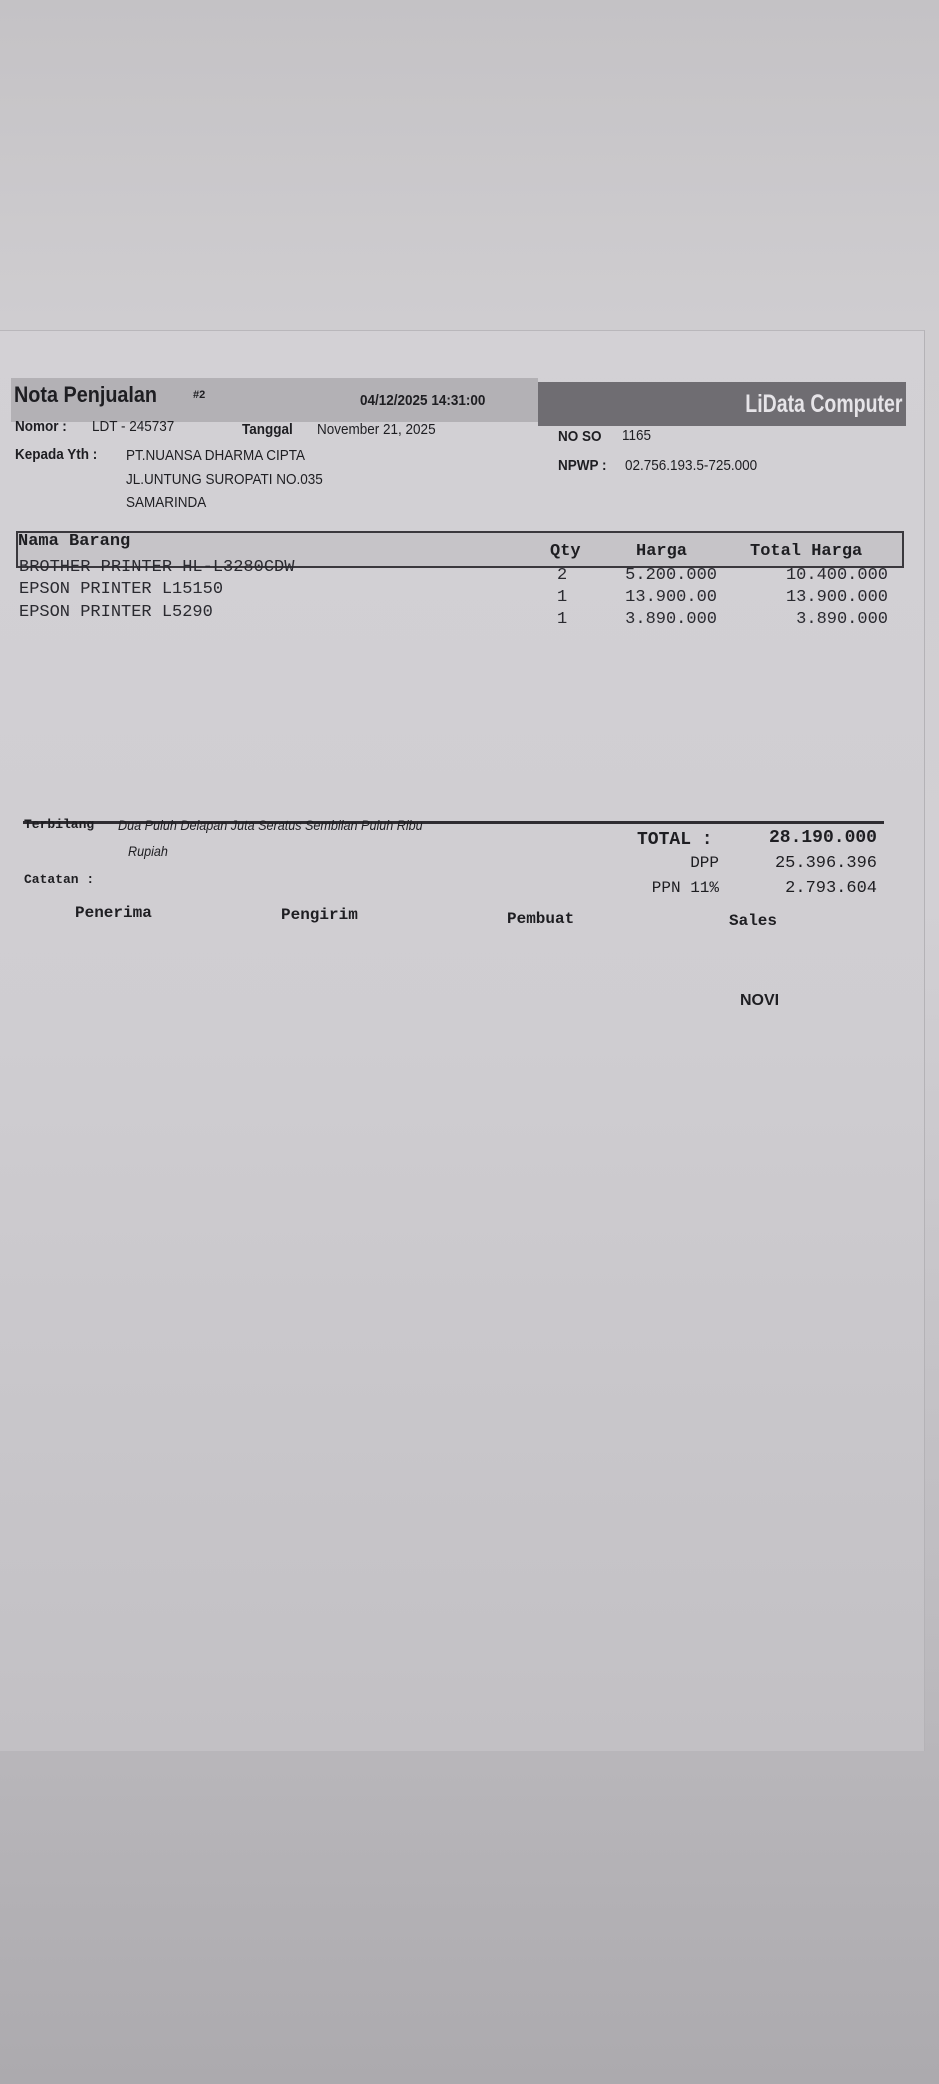  I want to click on col-qty-header: Qty, so click(565, 551).